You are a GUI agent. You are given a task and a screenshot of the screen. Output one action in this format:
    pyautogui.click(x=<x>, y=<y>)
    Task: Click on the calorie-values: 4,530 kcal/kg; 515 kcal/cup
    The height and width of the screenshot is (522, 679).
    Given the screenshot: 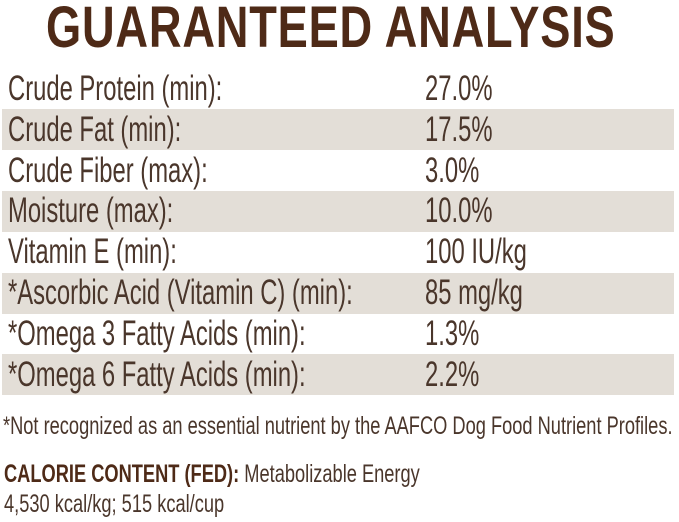 What is the action you would take?
    pyautogui.click(x=114, y=504)
    